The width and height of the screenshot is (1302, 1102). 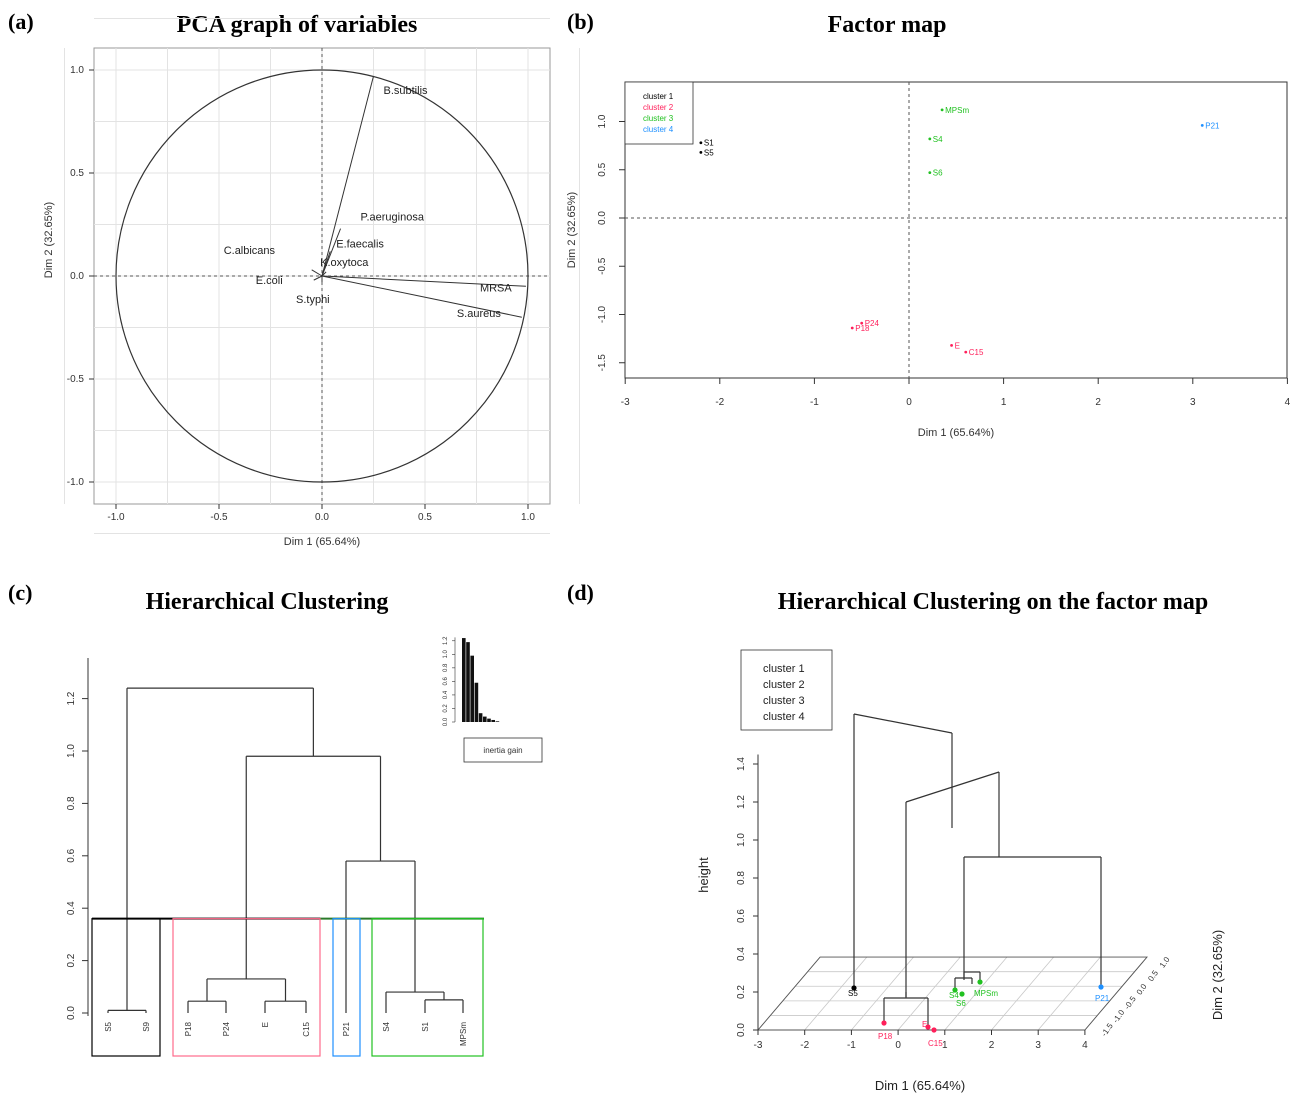 I want to click on point-label: P18, so click(x=885, y=1036).